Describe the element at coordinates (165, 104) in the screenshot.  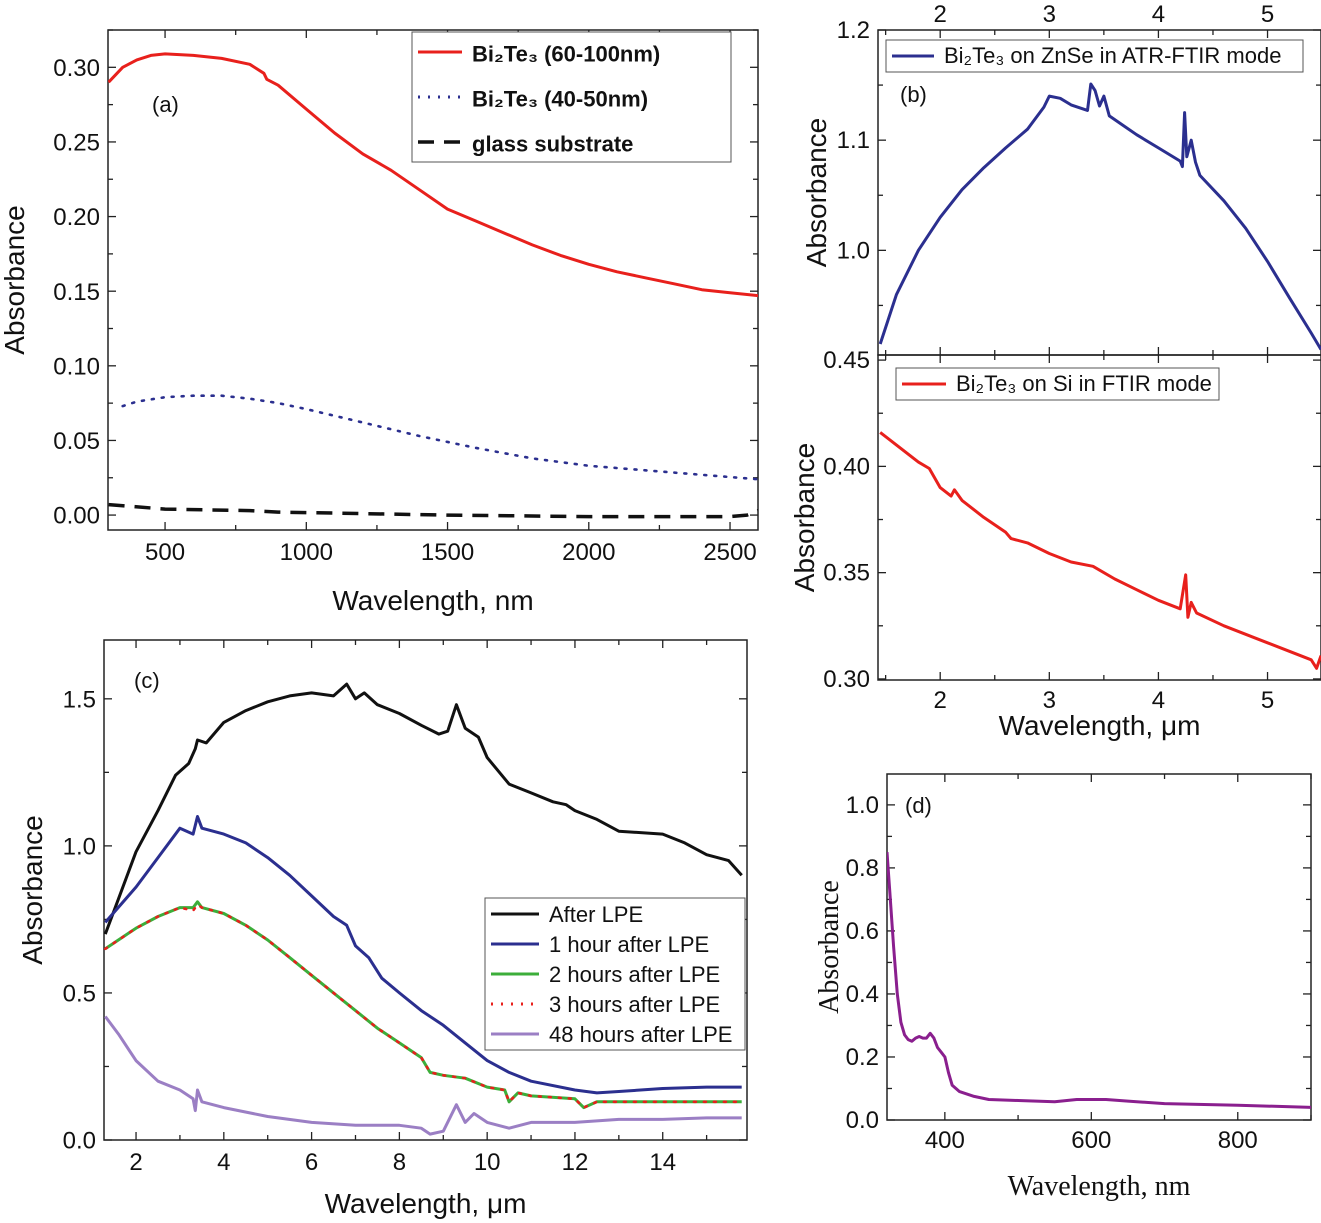
I see `panel-label: (a)` at that location.